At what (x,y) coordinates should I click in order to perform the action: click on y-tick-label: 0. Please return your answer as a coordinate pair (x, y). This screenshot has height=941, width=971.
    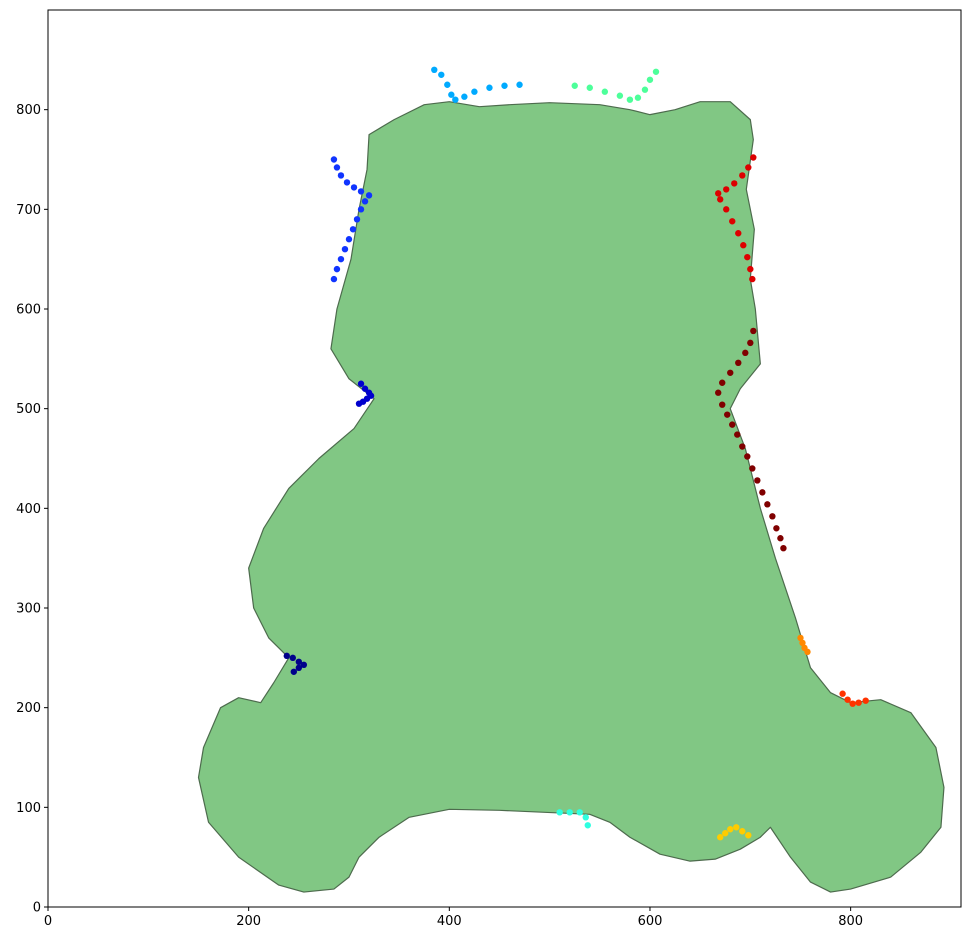
    Looking at the image, I should click on (37, 908).